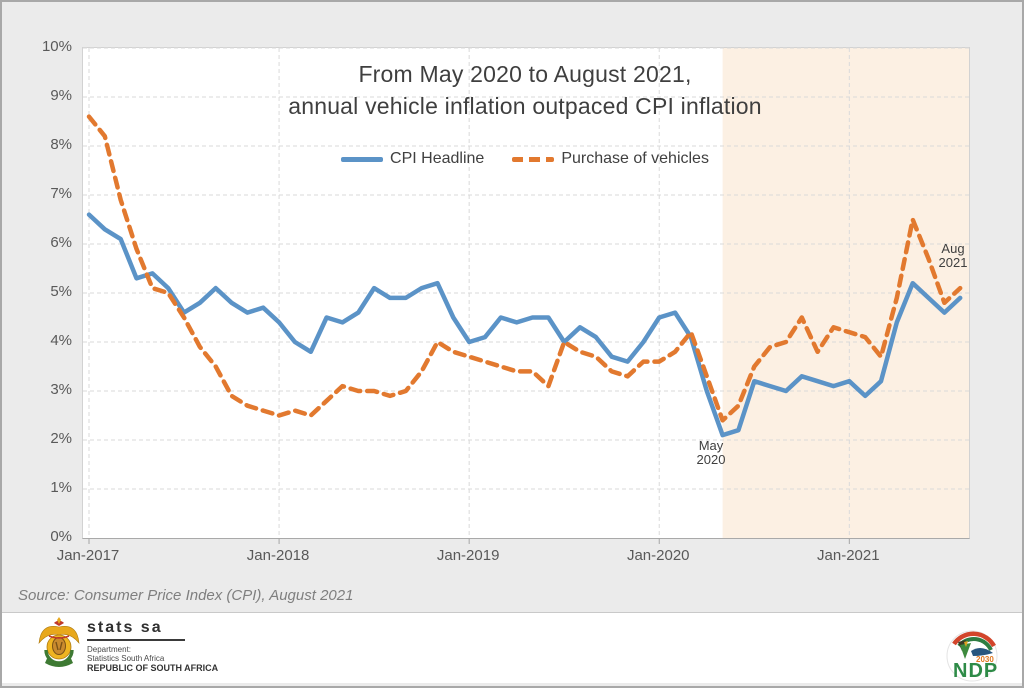 The image size is (1024, 688). I want to click on annotation-aug-2021-line1: Aug, so click(953, 248).